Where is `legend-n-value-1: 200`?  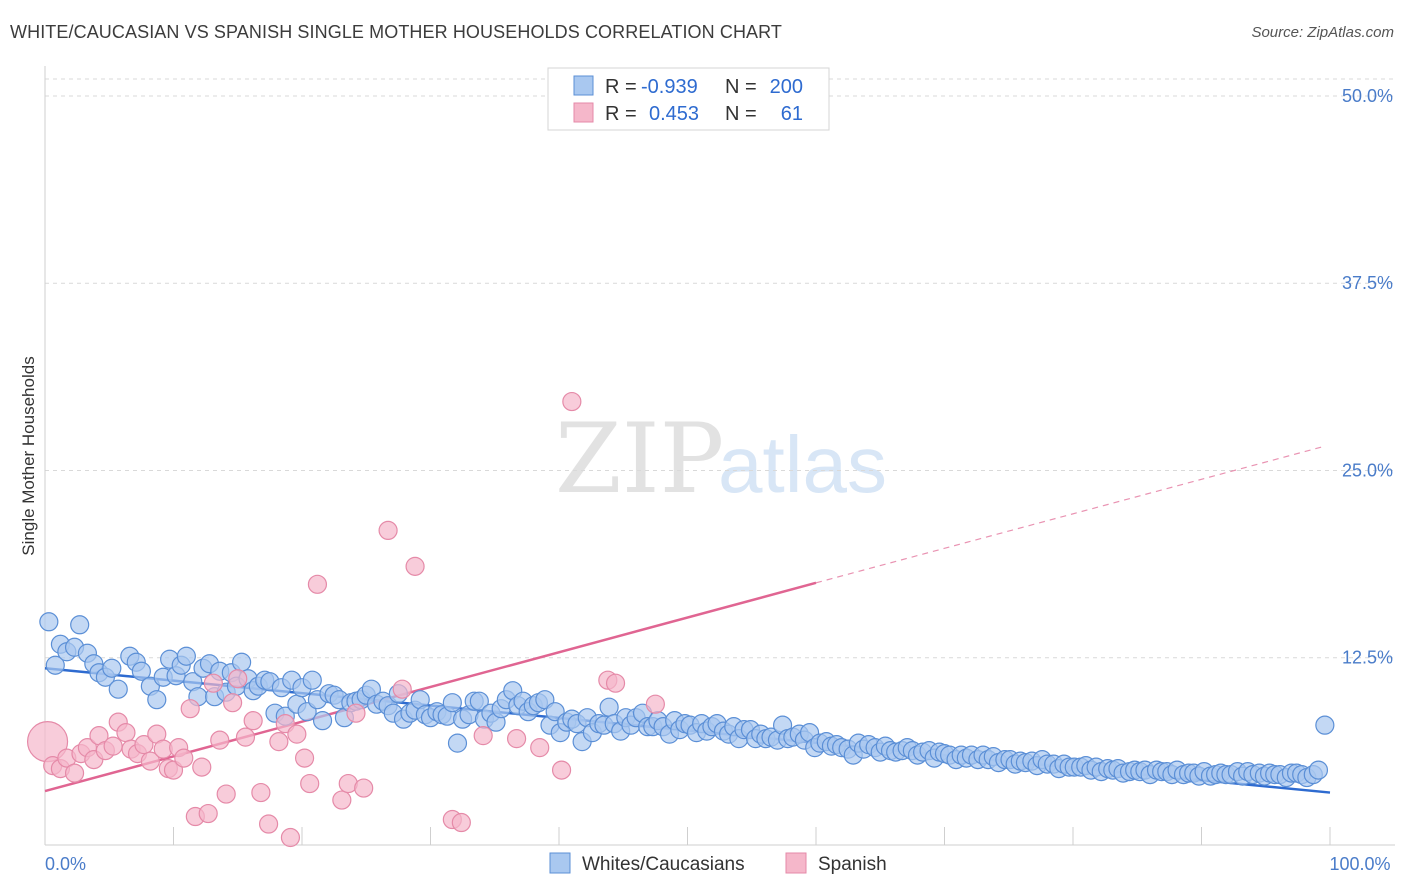
legend-n-value-1: 200 is located at coordinates (786, 87).